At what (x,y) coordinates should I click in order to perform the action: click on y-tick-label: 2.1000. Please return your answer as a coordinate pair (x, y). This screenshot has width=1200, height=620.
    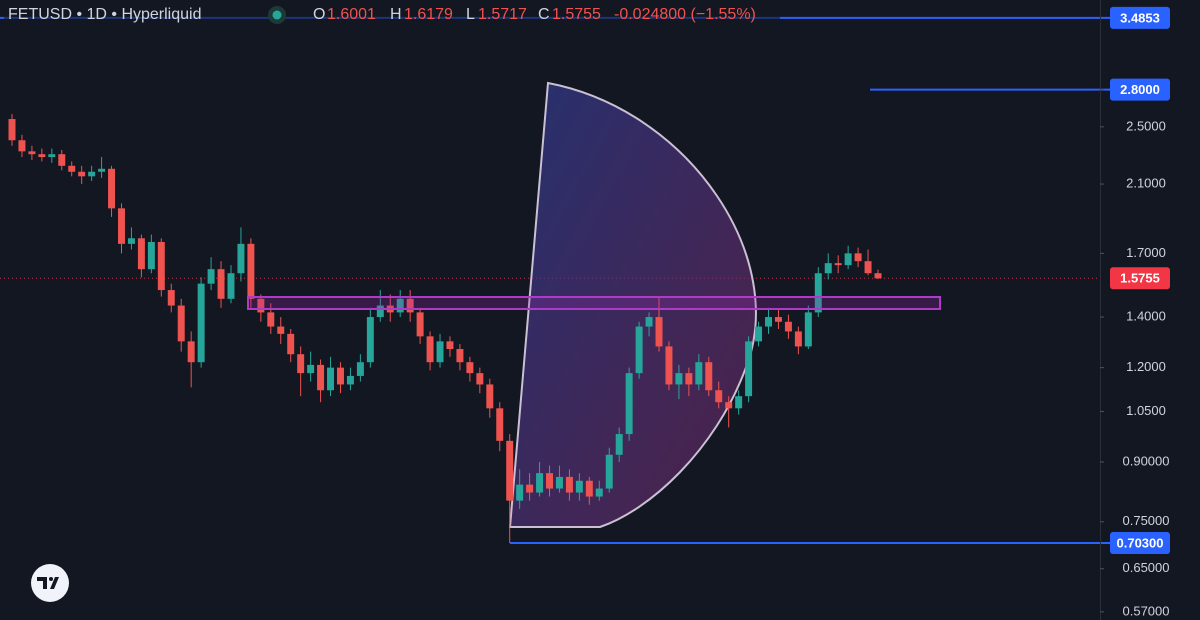
    Looking at the image, I should click on (1146, 182).